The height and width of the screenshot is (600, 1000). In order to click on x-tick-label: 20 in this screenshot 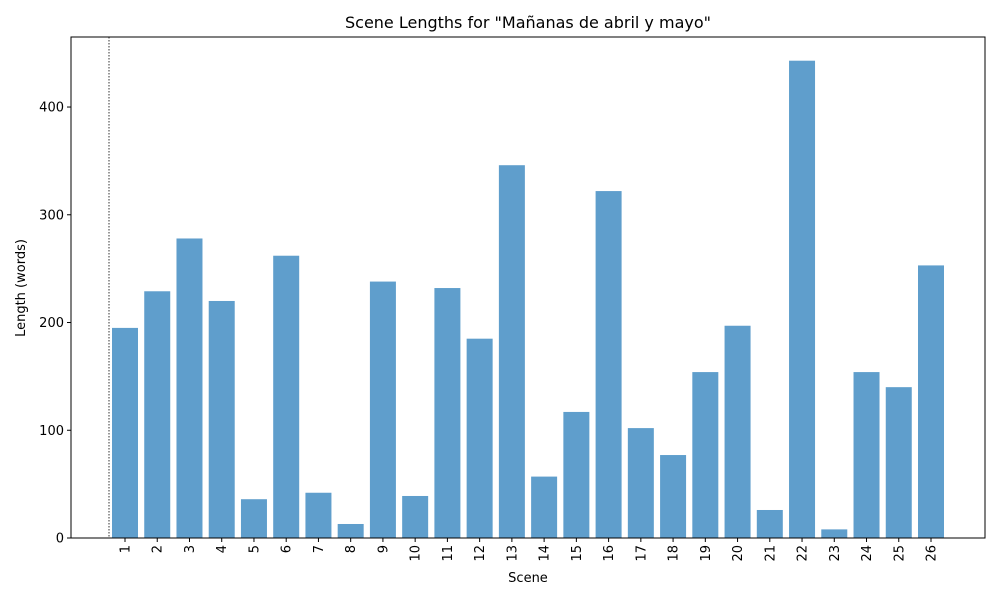, I will do `click(738, 553)`.